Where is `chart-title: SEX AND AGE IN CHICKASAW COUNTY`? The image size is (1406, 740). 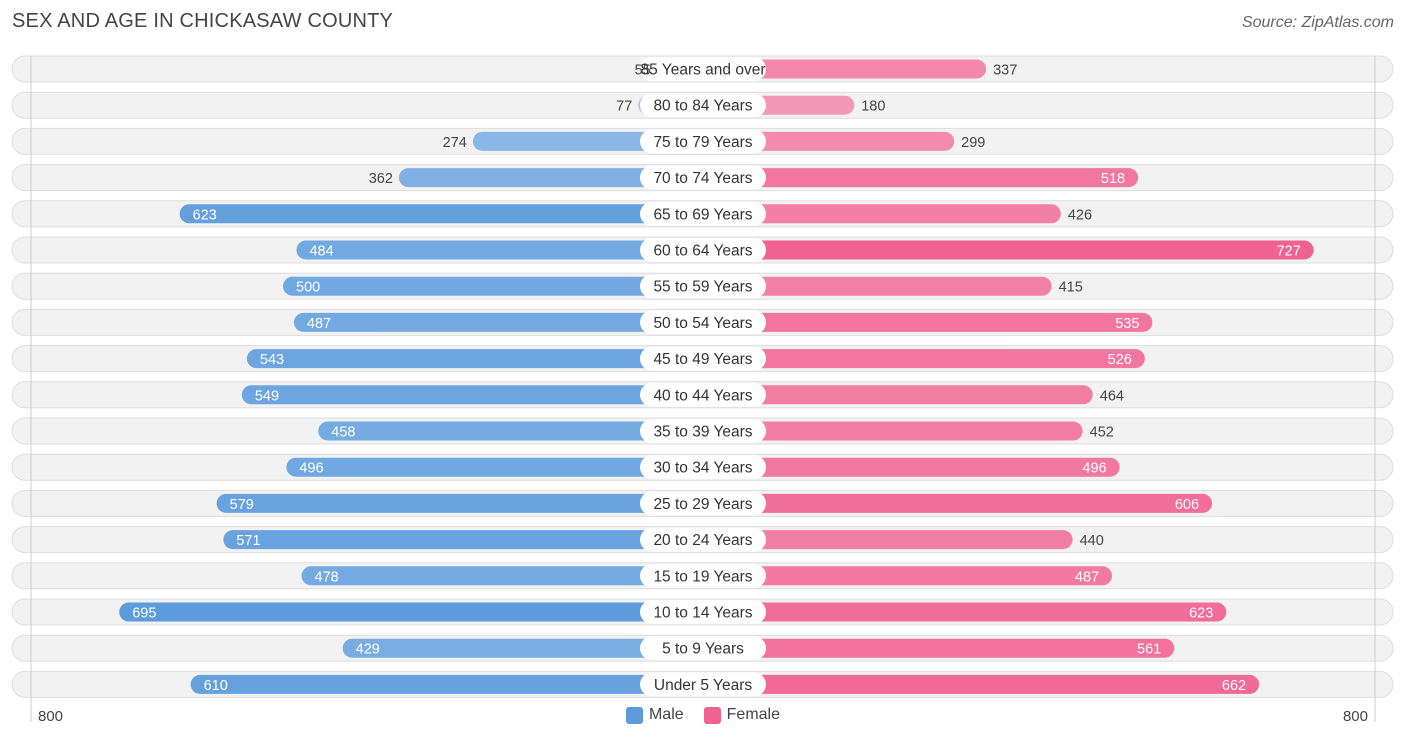
chart-title: SEX AND AGE IN CHICKASAW COUNTY is located at coordinates (203, 21).